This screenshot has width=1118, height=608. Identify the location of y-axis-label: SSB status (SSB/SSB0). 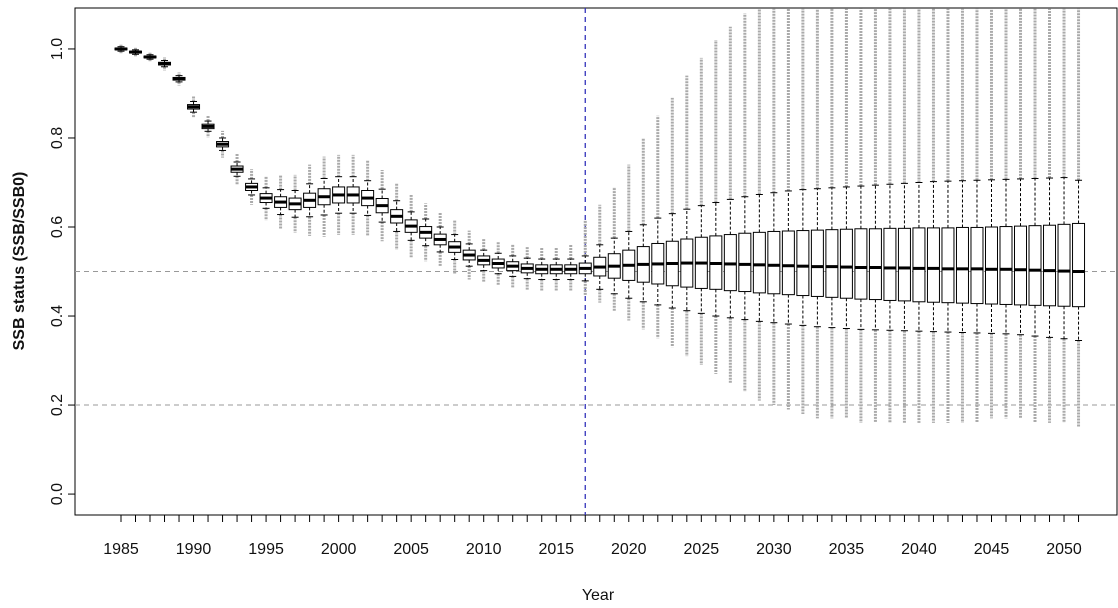
(19, 261).